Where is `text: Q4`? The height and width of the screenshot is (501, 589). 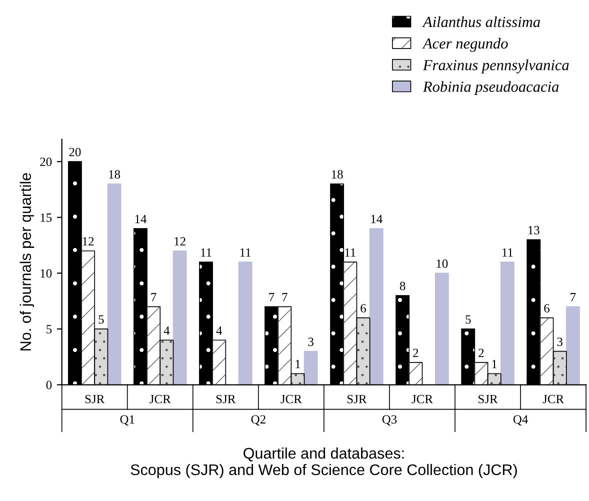
text: Q4 is located at coordinates (520, 420).